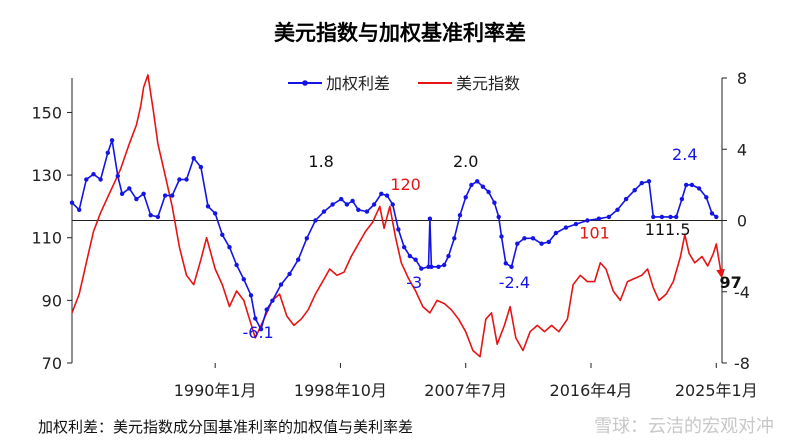 The width and height of the screenshot is (800, 448). Describe the element at coordinates (684, 426) in the screenshot. I see `watermark: 雪球：云洁的宏观对冲` at that location.